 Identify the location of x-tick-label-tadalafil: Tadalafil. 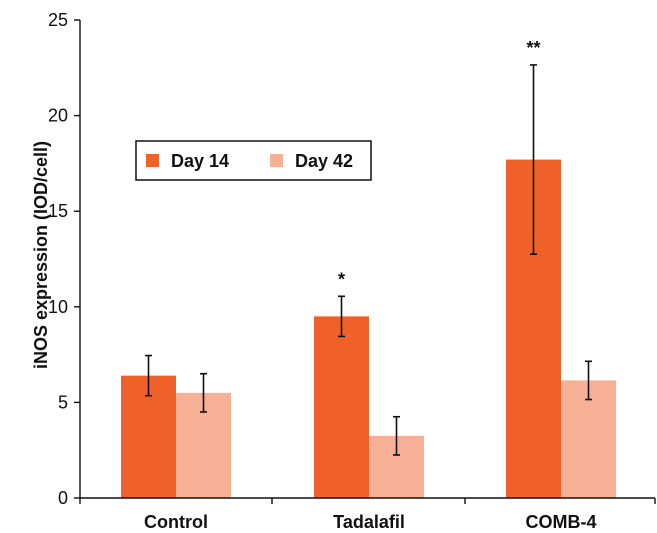
(369, 522).